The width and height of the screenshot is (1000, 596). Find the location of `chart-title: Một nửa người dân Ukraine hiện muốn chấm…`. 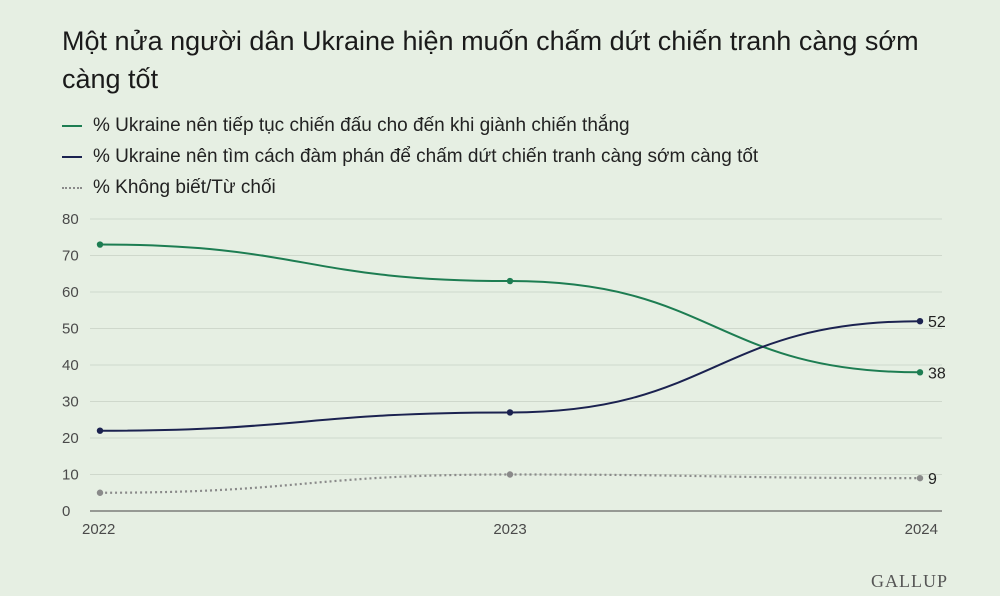

chart-title: Một nửa người dân Ukraine hiện muốn chấm… is located at coordinates (490, 60).